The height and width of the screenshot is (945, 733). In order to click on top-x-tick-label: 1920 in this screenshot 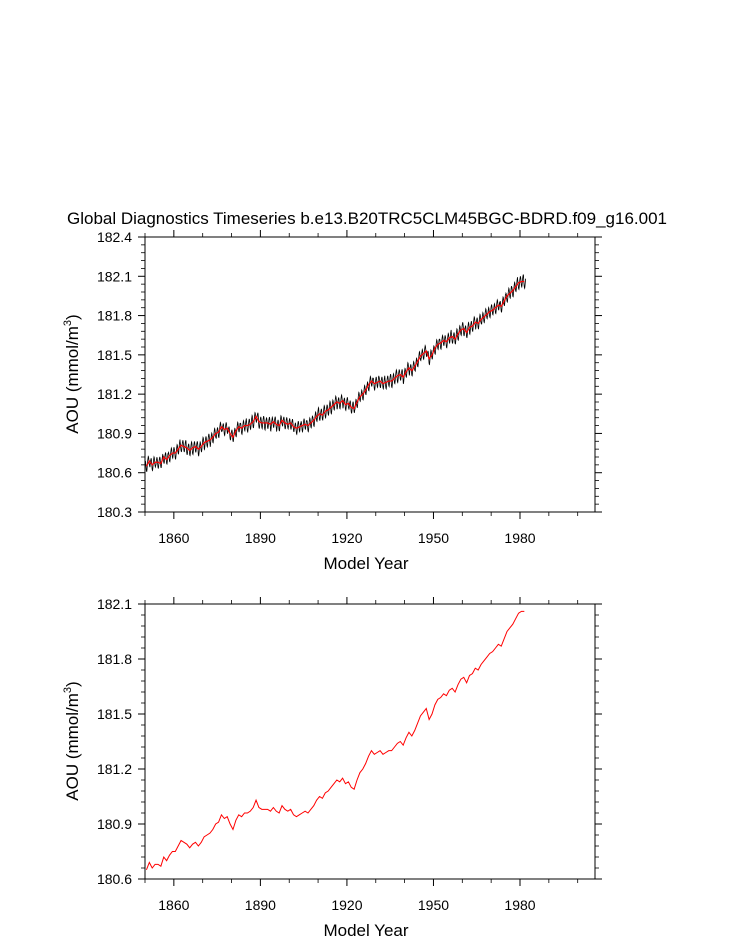, I will do `click(346, 538)`.